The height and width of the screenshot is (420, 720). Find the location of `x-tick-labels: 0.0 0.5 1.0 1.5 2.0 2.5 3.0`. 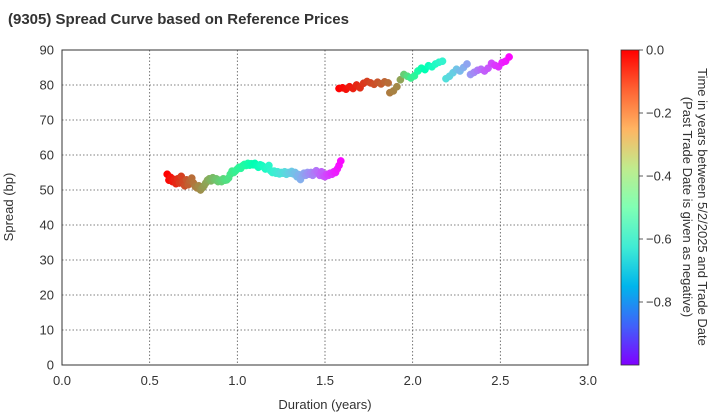

x-tick-labels: 0.0 0.5 1.0 1.5 2.0 2.5 3.0 is located at coordinates (325, 380).